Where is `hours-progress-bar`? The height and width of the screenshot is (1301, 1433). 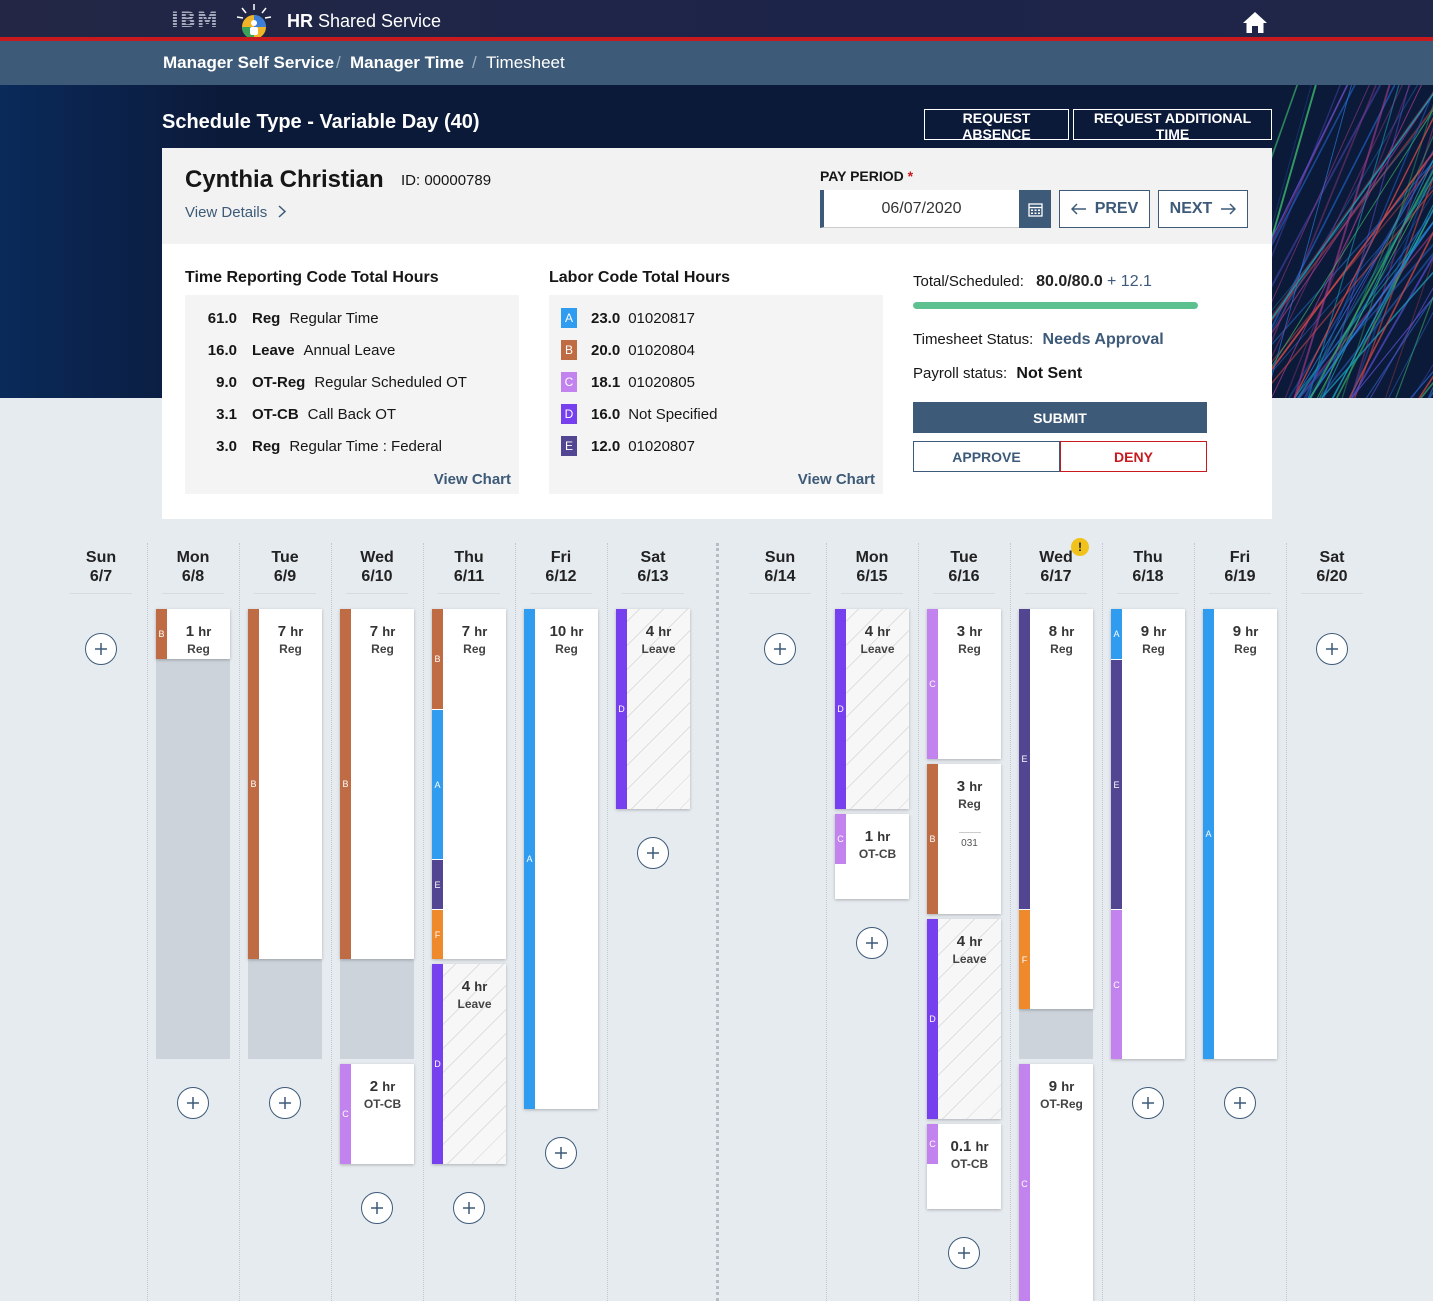 hours-progress-bar is located at coordinates (1055, 305).